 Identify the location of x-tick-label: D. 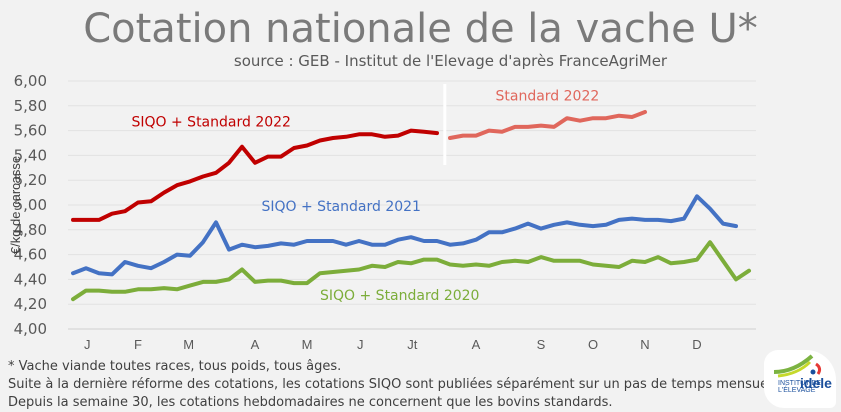
(696, 344).